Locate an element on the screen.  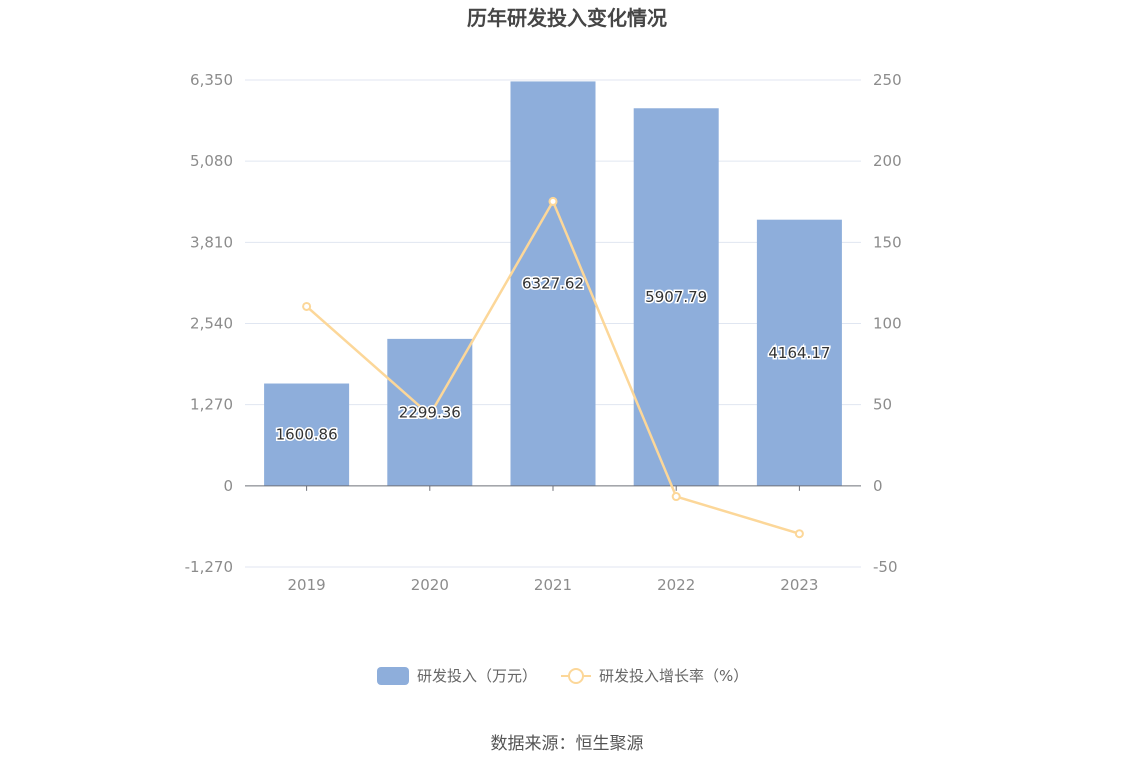
bar-data-labels: 1600.86 2299.36 6327.62 5907.79 4164.17 is located at coordinates (553, 359).